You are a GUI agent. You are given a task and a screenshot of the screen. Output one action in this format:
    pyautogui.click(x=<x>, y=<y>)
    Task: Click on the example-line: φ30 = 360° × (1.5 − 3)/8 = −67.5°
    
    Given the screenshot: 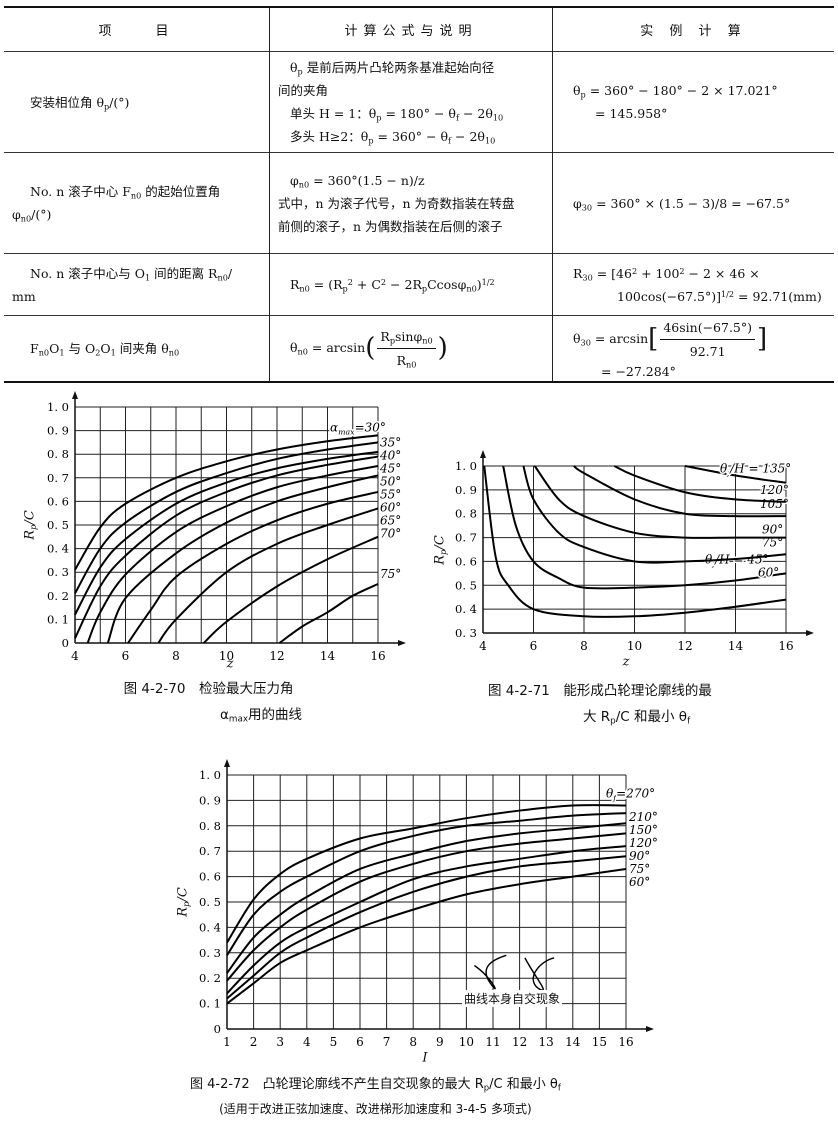 What is the action you would take?
    pyautogui.click(x=682, y=203)
    